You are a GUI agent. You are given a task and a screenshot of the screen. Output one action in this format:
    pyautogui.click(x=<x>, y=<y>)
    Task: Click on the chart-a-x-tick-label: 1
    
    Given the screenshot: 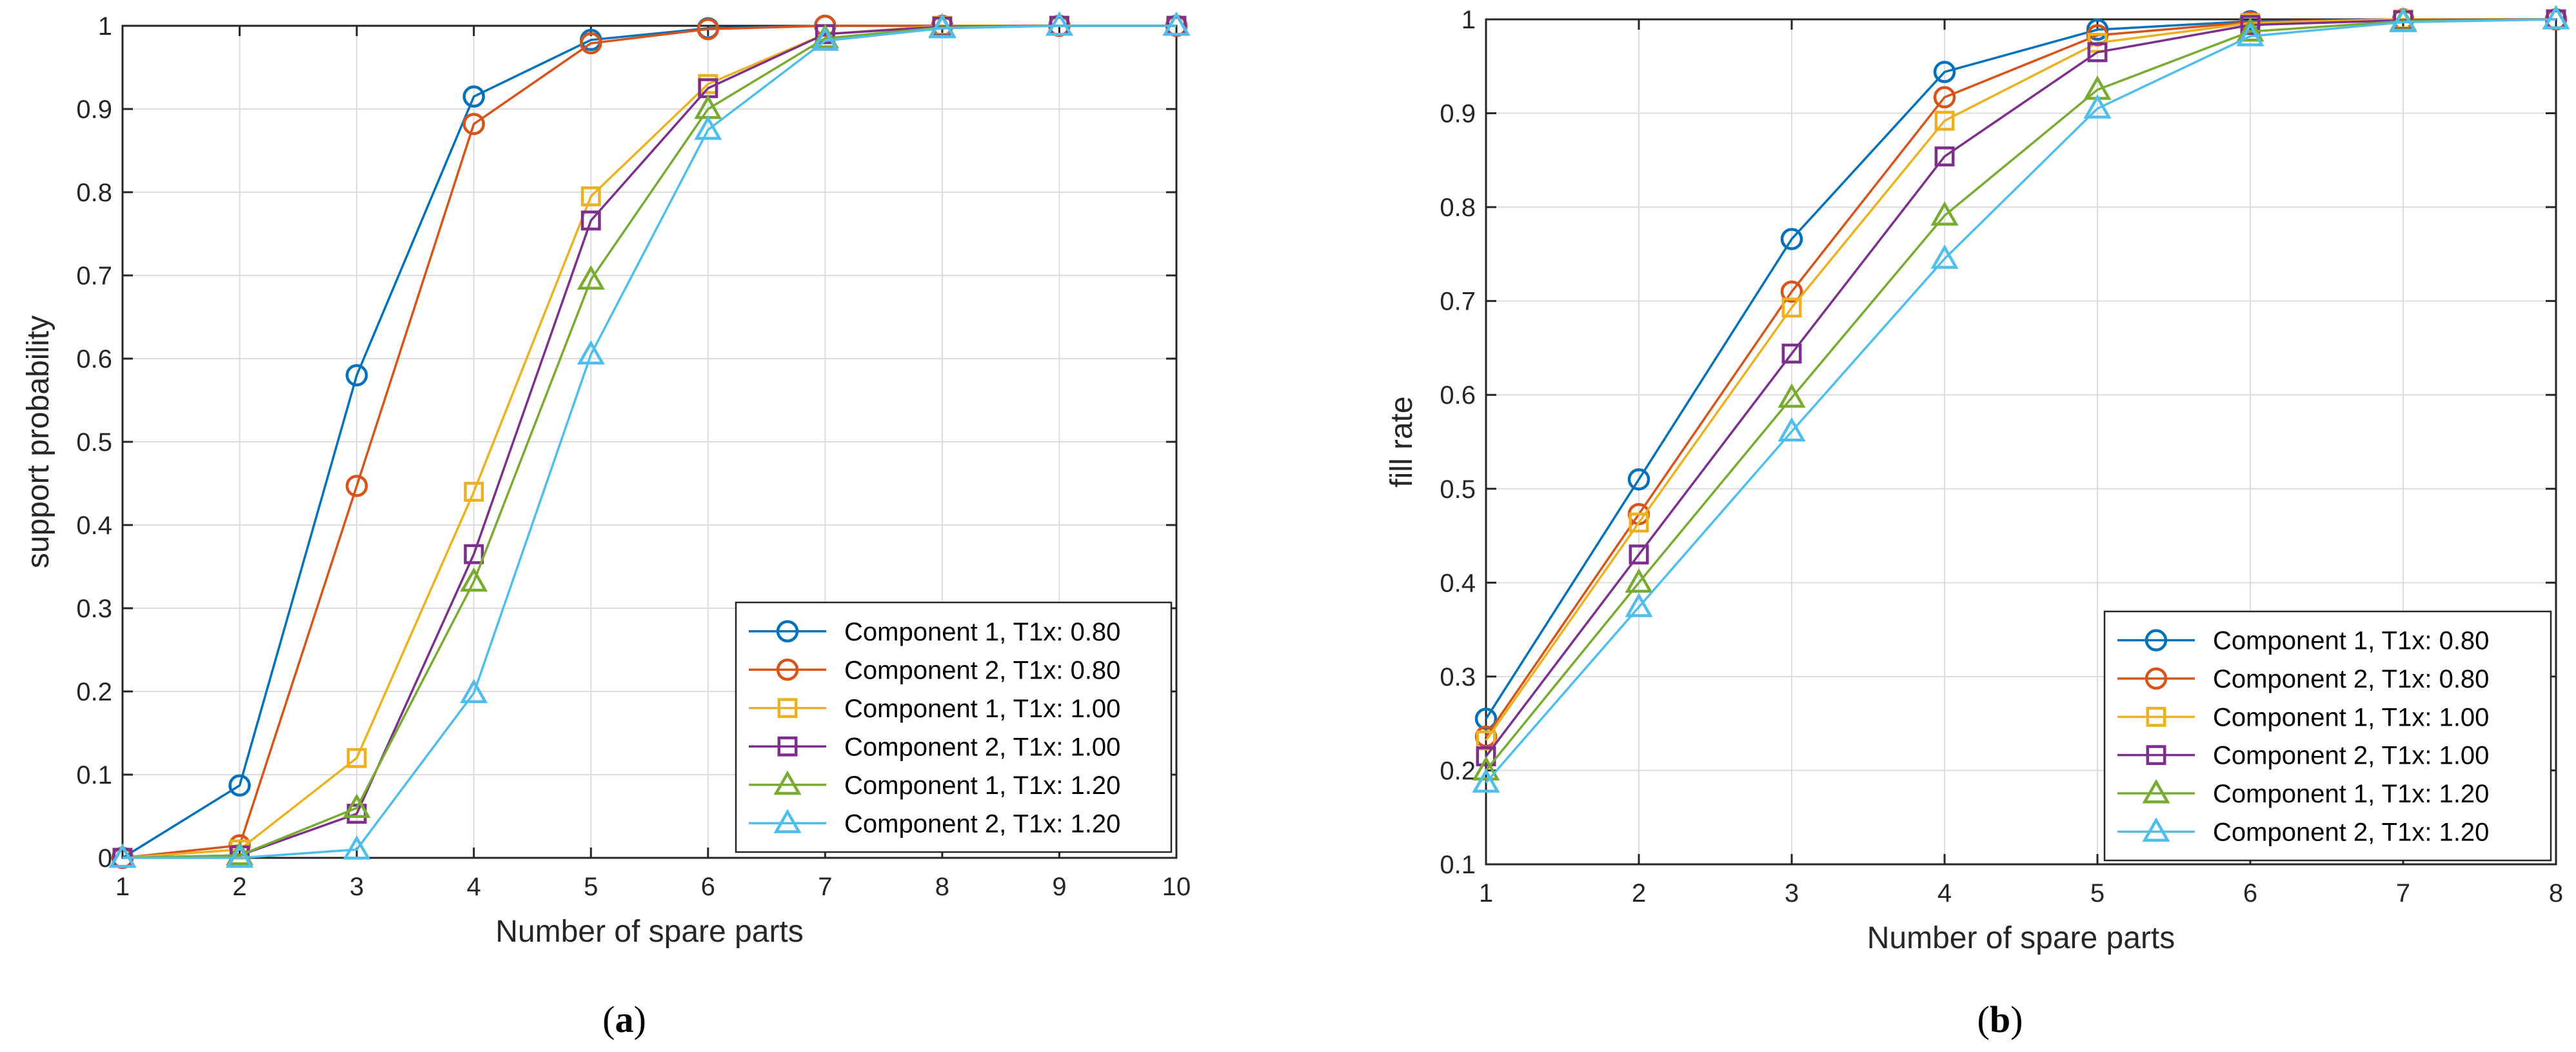 What is the action you would take?
    pyautogui.click(x=122, y=887)
    